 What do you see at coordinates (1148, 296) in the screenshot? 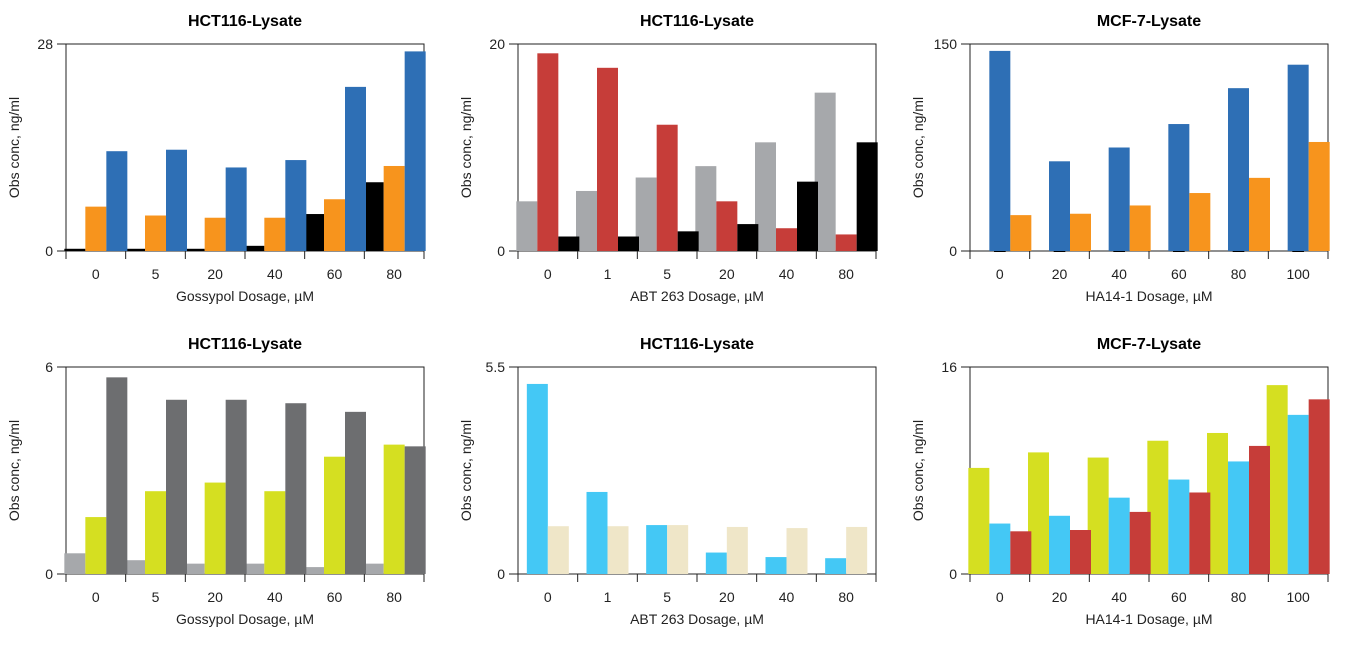
I see `x-axis-label: HA14-1 Dosage, µM` at bounding box center [1148, 296].